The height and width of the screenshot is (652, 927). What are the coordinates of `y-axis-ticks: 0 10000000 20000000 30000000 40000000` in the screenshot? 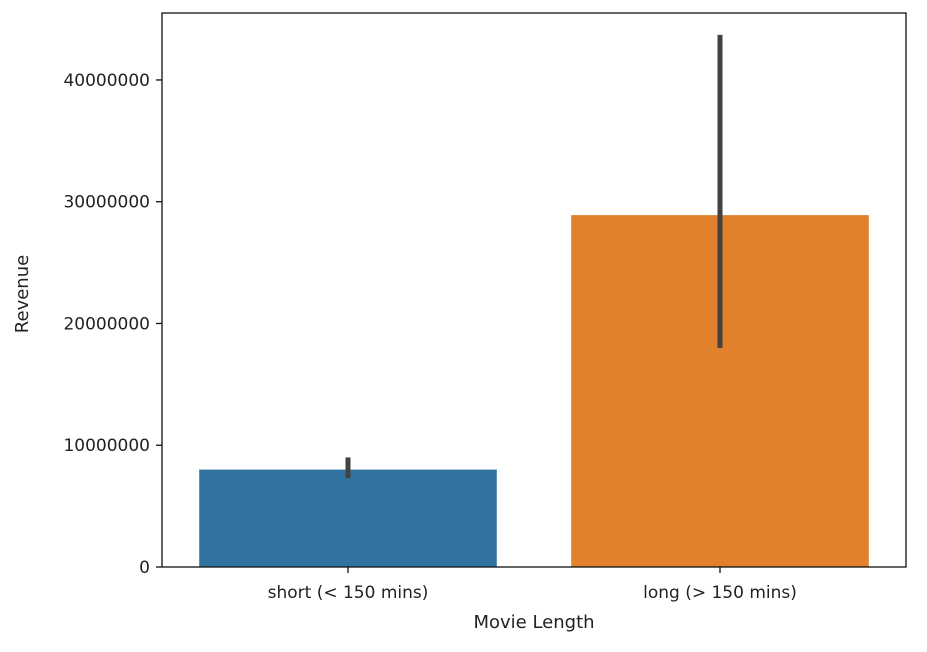 It's located at (112, 324).